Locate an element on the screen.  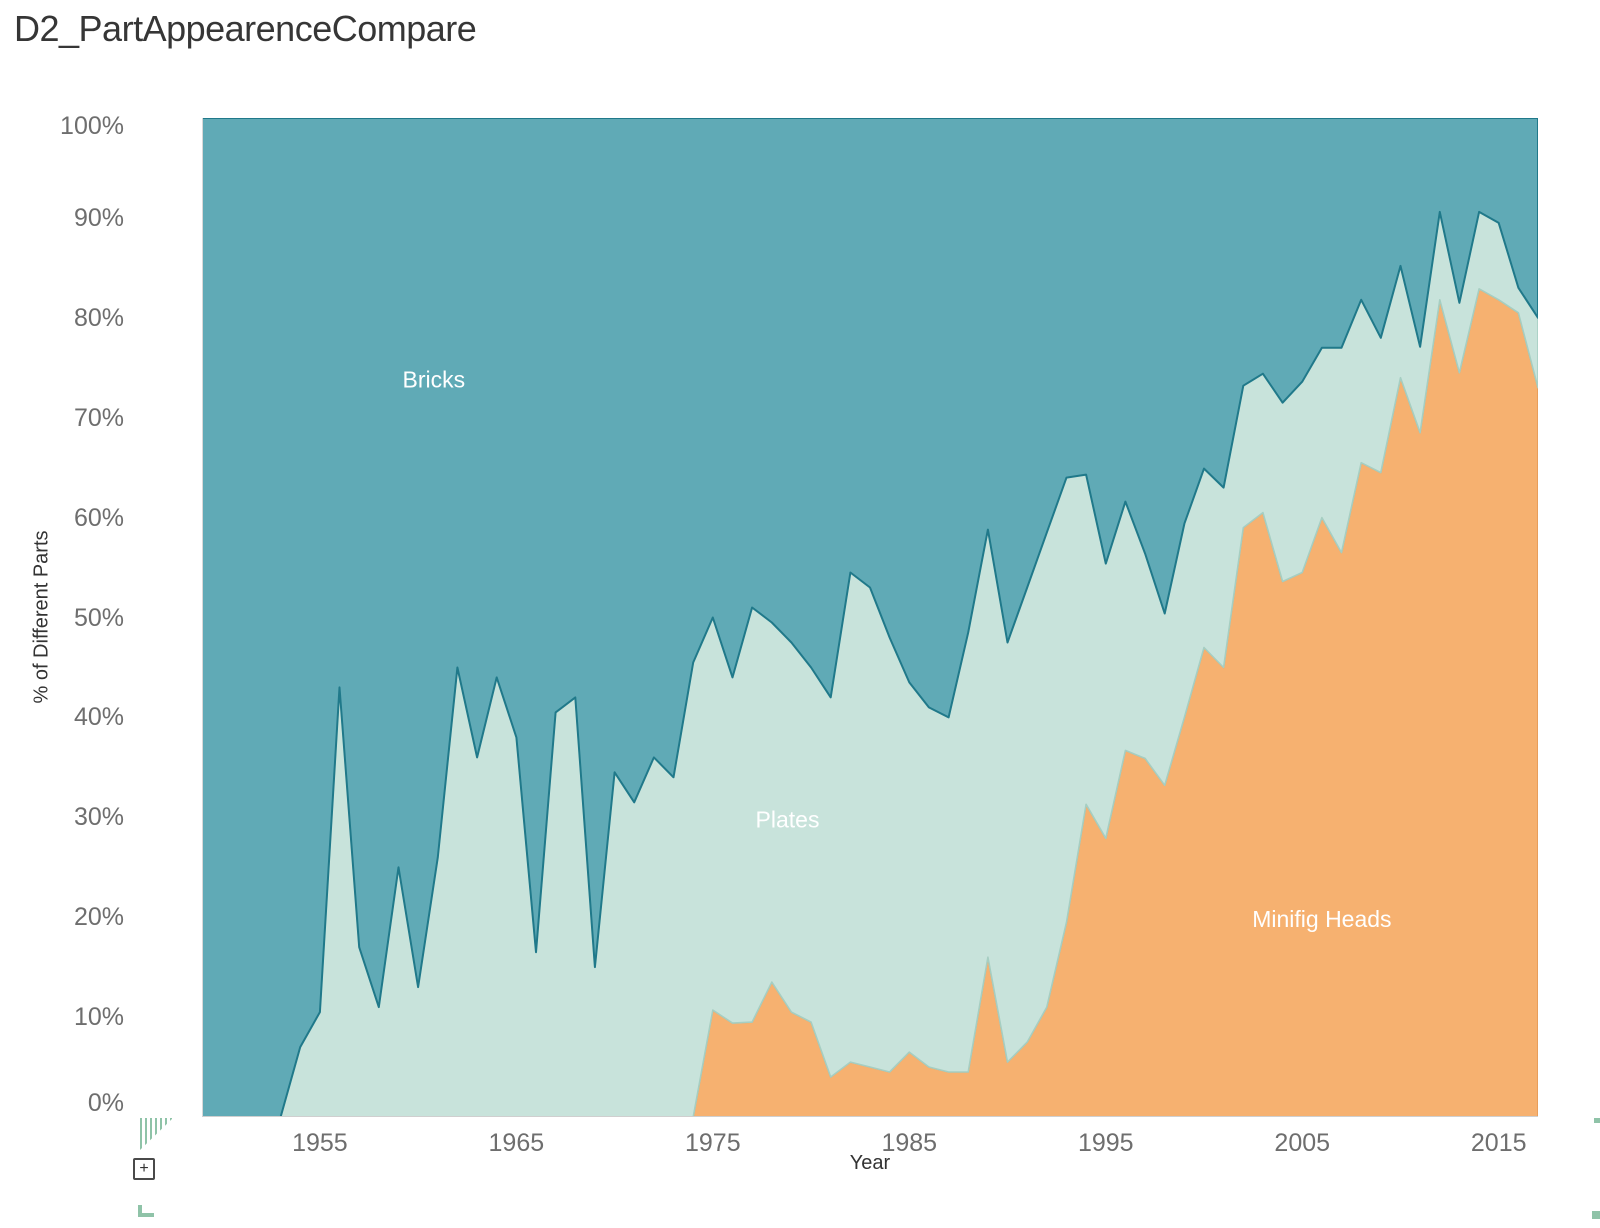
y-tick-label: 60% is located at coordinates (98, 517).